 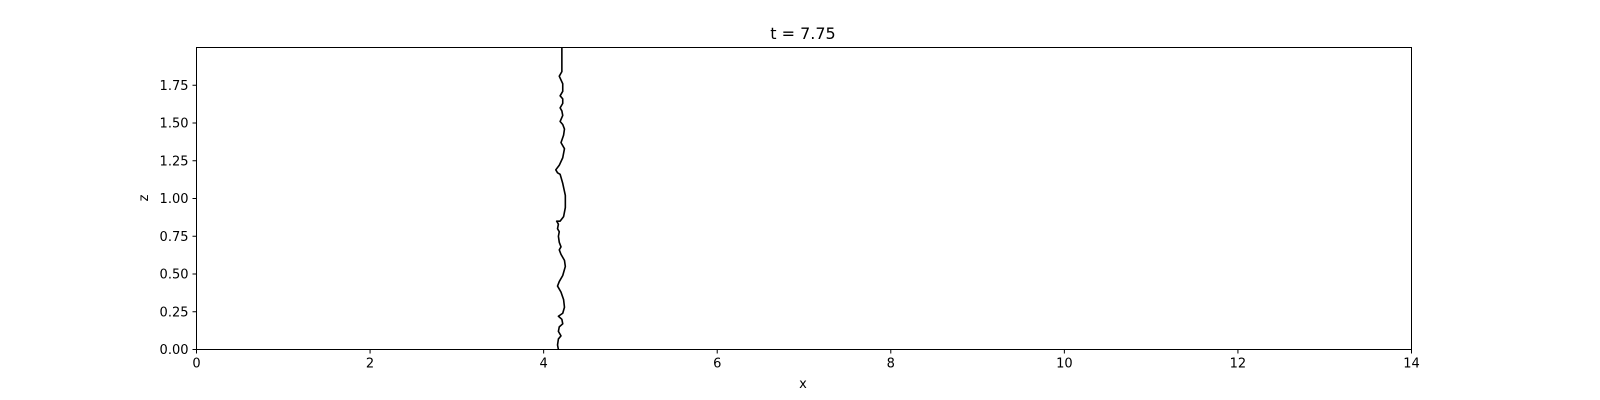 I want to click on y-tick-label: 0.00, so click(x=174, y=350).